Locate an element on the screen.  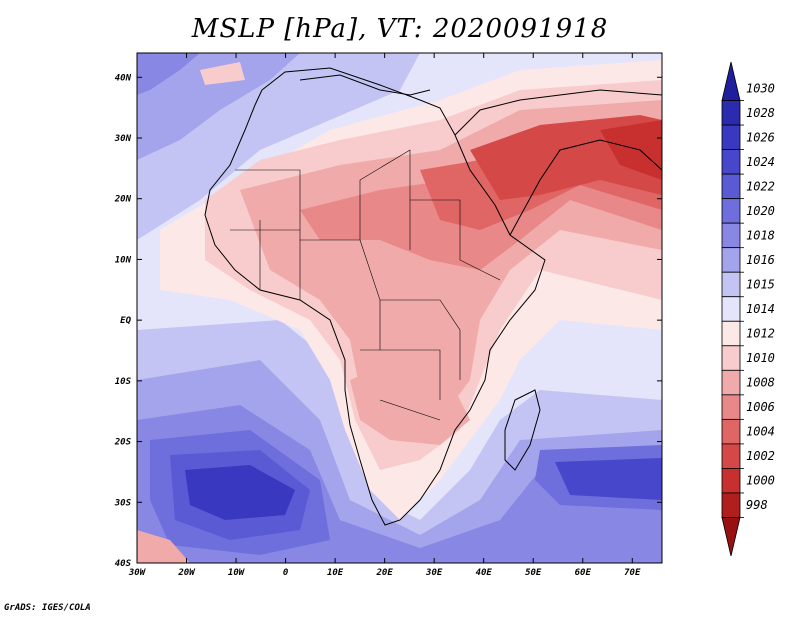
grads-credit: GrADS: IGES/COLA is located at coordinates (47, 608).